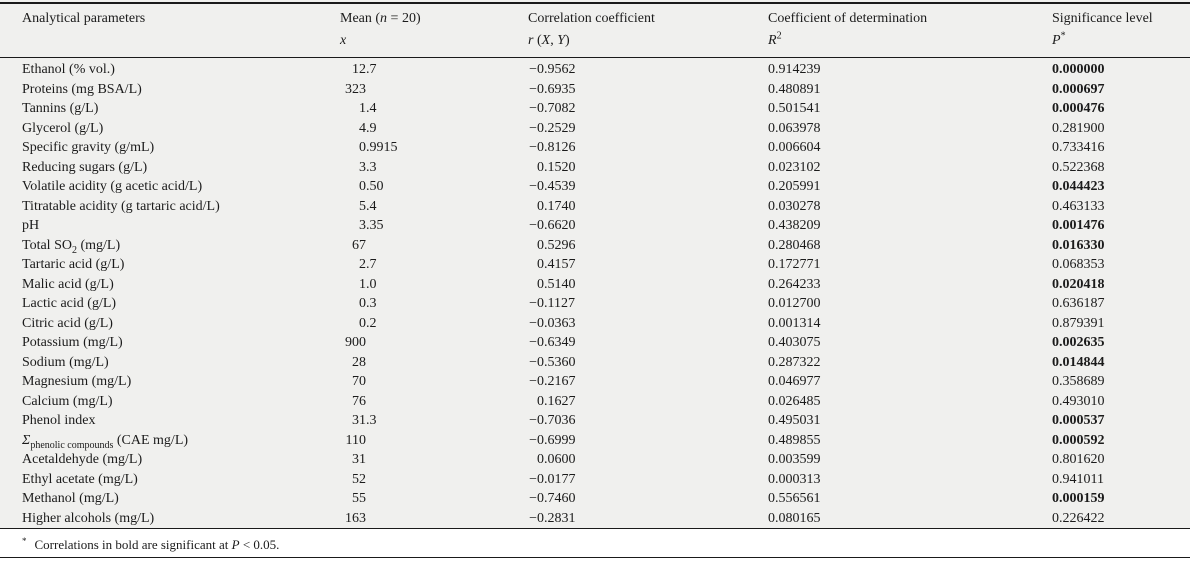 This screenshot has width=1190, height=563. Describe the element at coordinates (68, 69) in the screenshot. I see `cell-parameter: Ethanol (% vol.)` at that location.